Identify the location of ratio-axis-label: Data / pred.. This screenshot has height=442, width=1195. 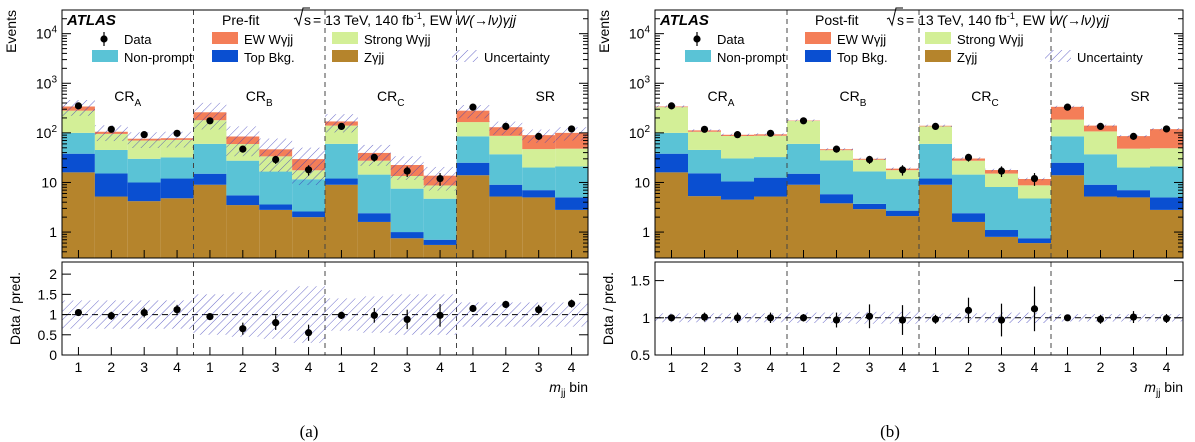
(15, 308).